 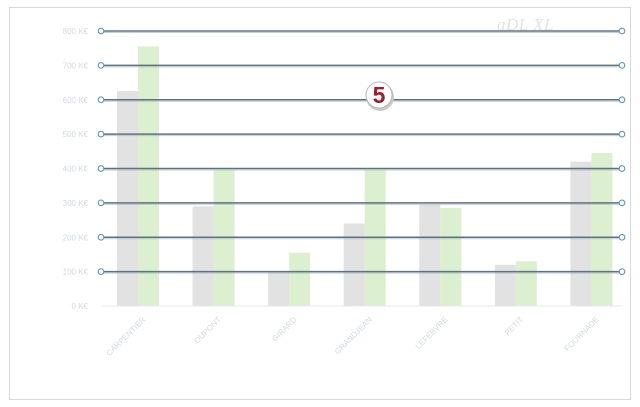 I want to click on bar-series1-carpentier, so click(x=127, y=198).